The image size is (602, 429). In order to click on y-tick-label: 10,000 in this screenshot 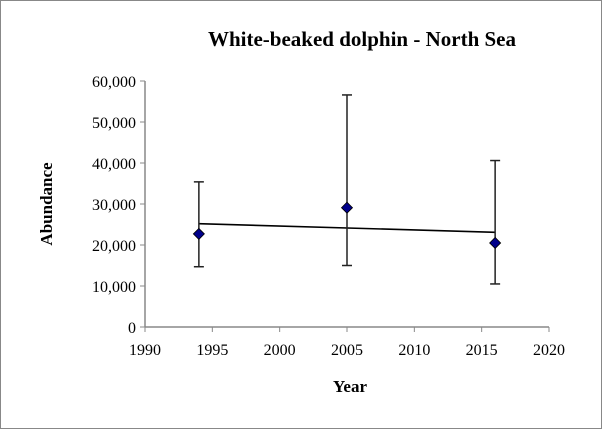, I will do `click(114, 287)`.